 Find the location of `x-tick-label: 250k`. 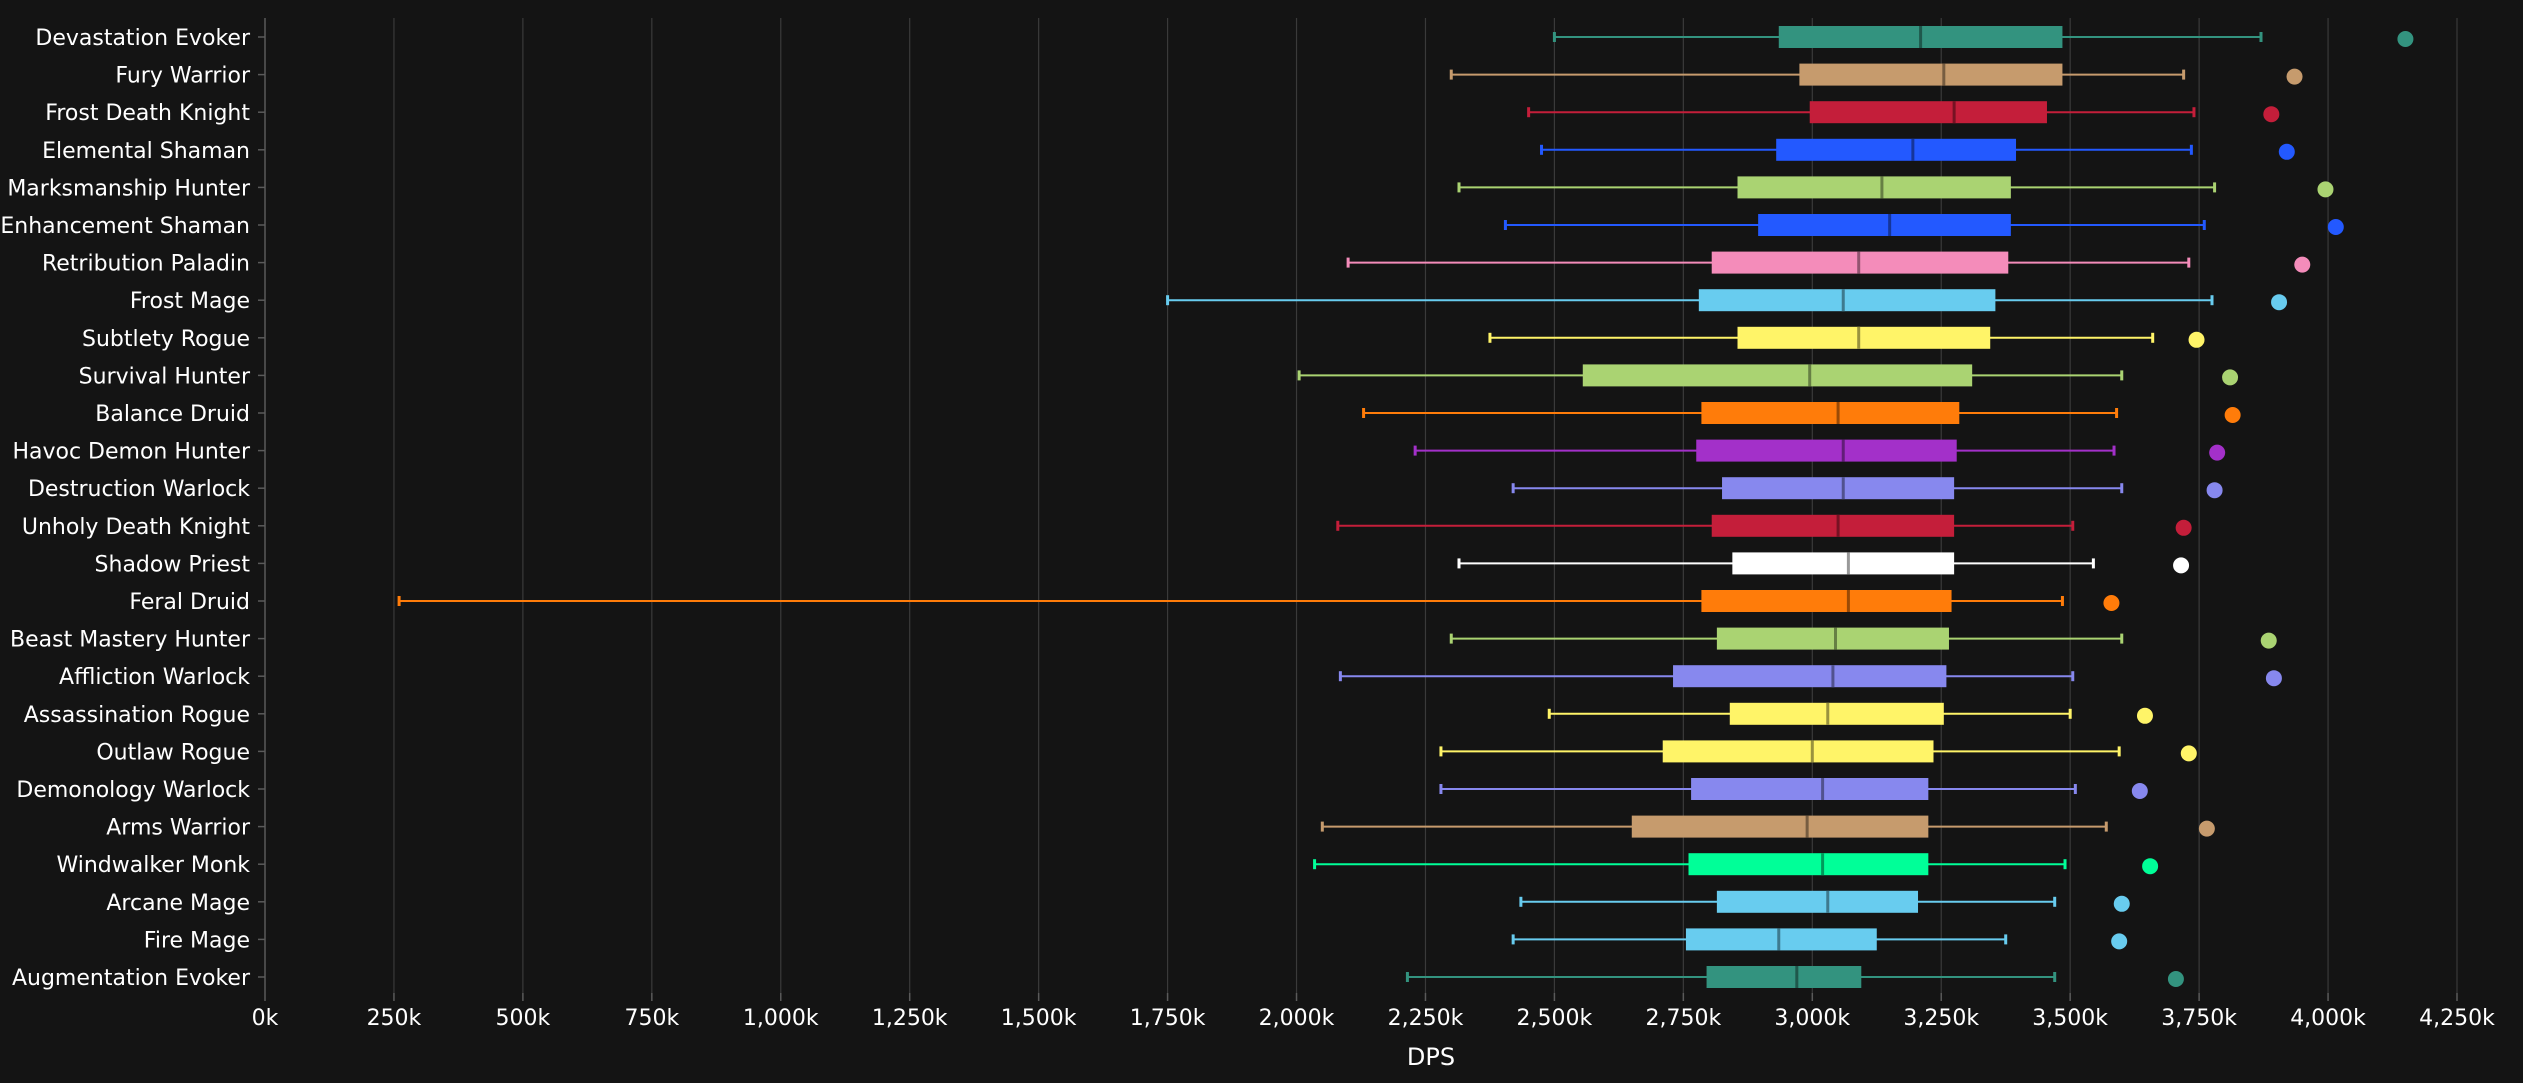

x-tick-label: 250k is located at coordinates (394, 1018).